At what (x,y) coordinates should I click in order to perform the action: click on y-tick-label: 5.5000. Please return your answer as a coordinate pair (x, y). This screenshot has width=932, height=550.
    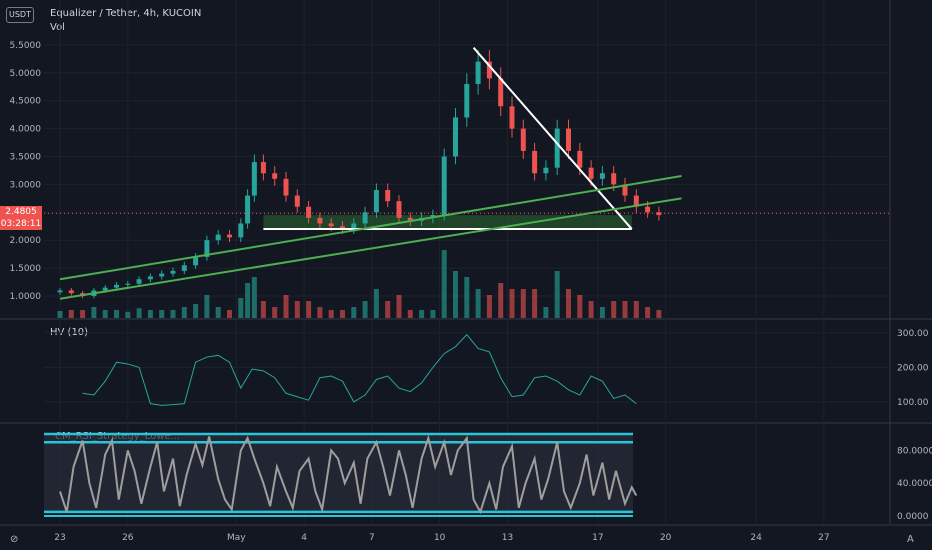
    Looking at the image, I should click on (26, 46).